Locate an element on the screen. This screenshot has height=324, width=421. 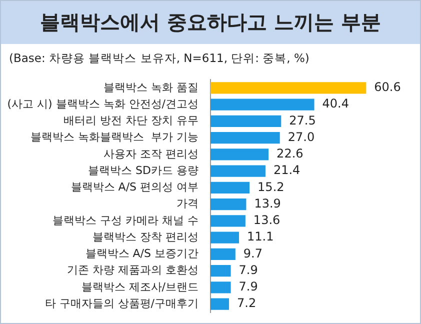
y-tick-label: 블랙박스 녹화 품질 is located at coordinates (151, 87).